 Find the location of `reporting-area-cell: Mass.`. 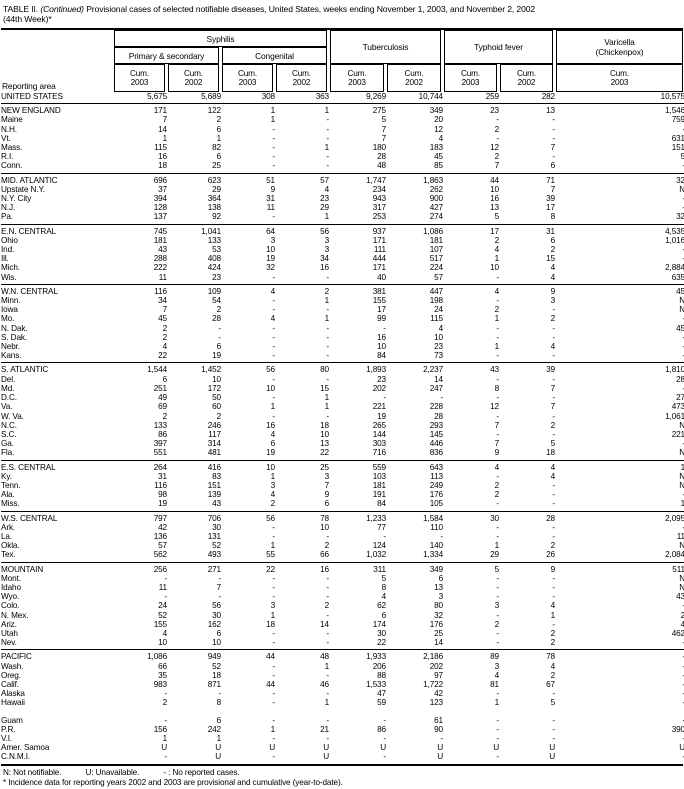

reporting-area-cell: Mass. is located at coordinates (12, 148).